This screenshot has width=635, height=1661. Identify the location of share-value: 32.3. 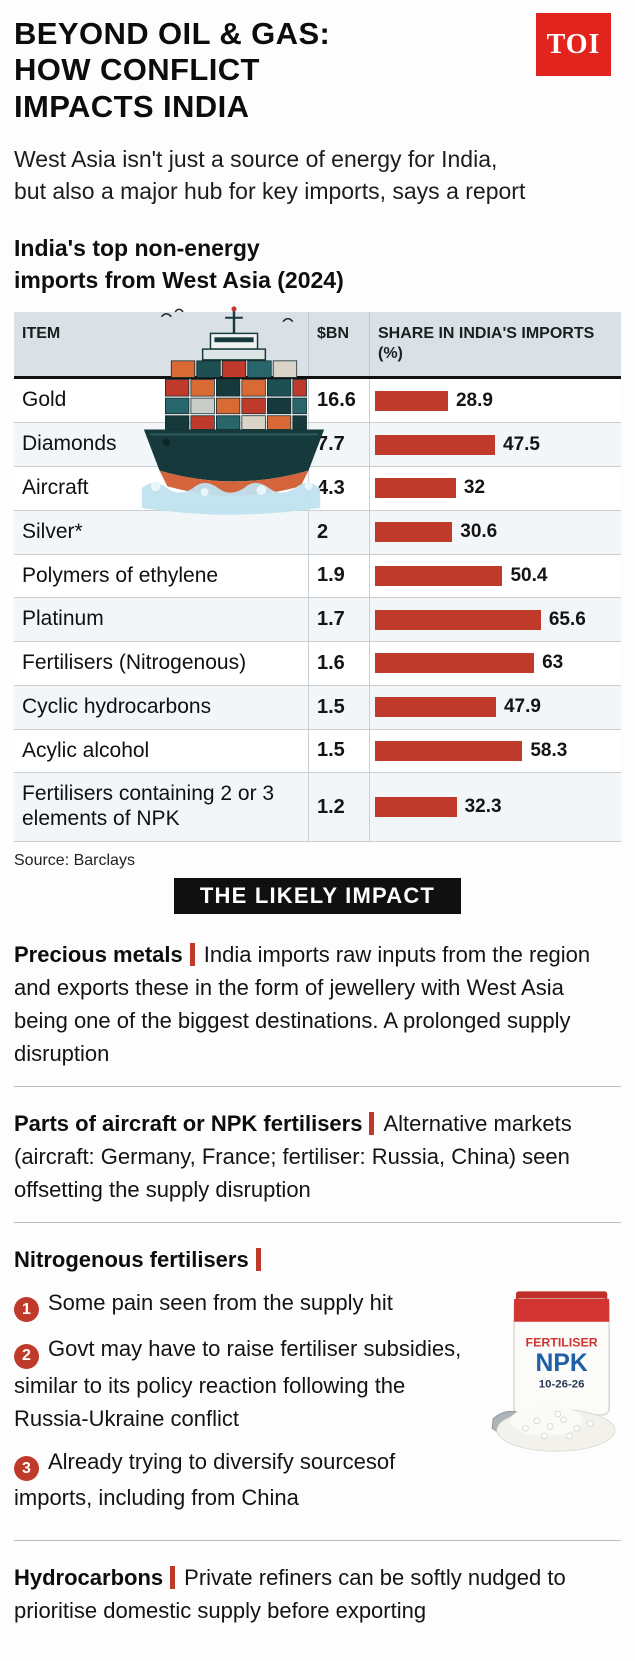
(483, 807).